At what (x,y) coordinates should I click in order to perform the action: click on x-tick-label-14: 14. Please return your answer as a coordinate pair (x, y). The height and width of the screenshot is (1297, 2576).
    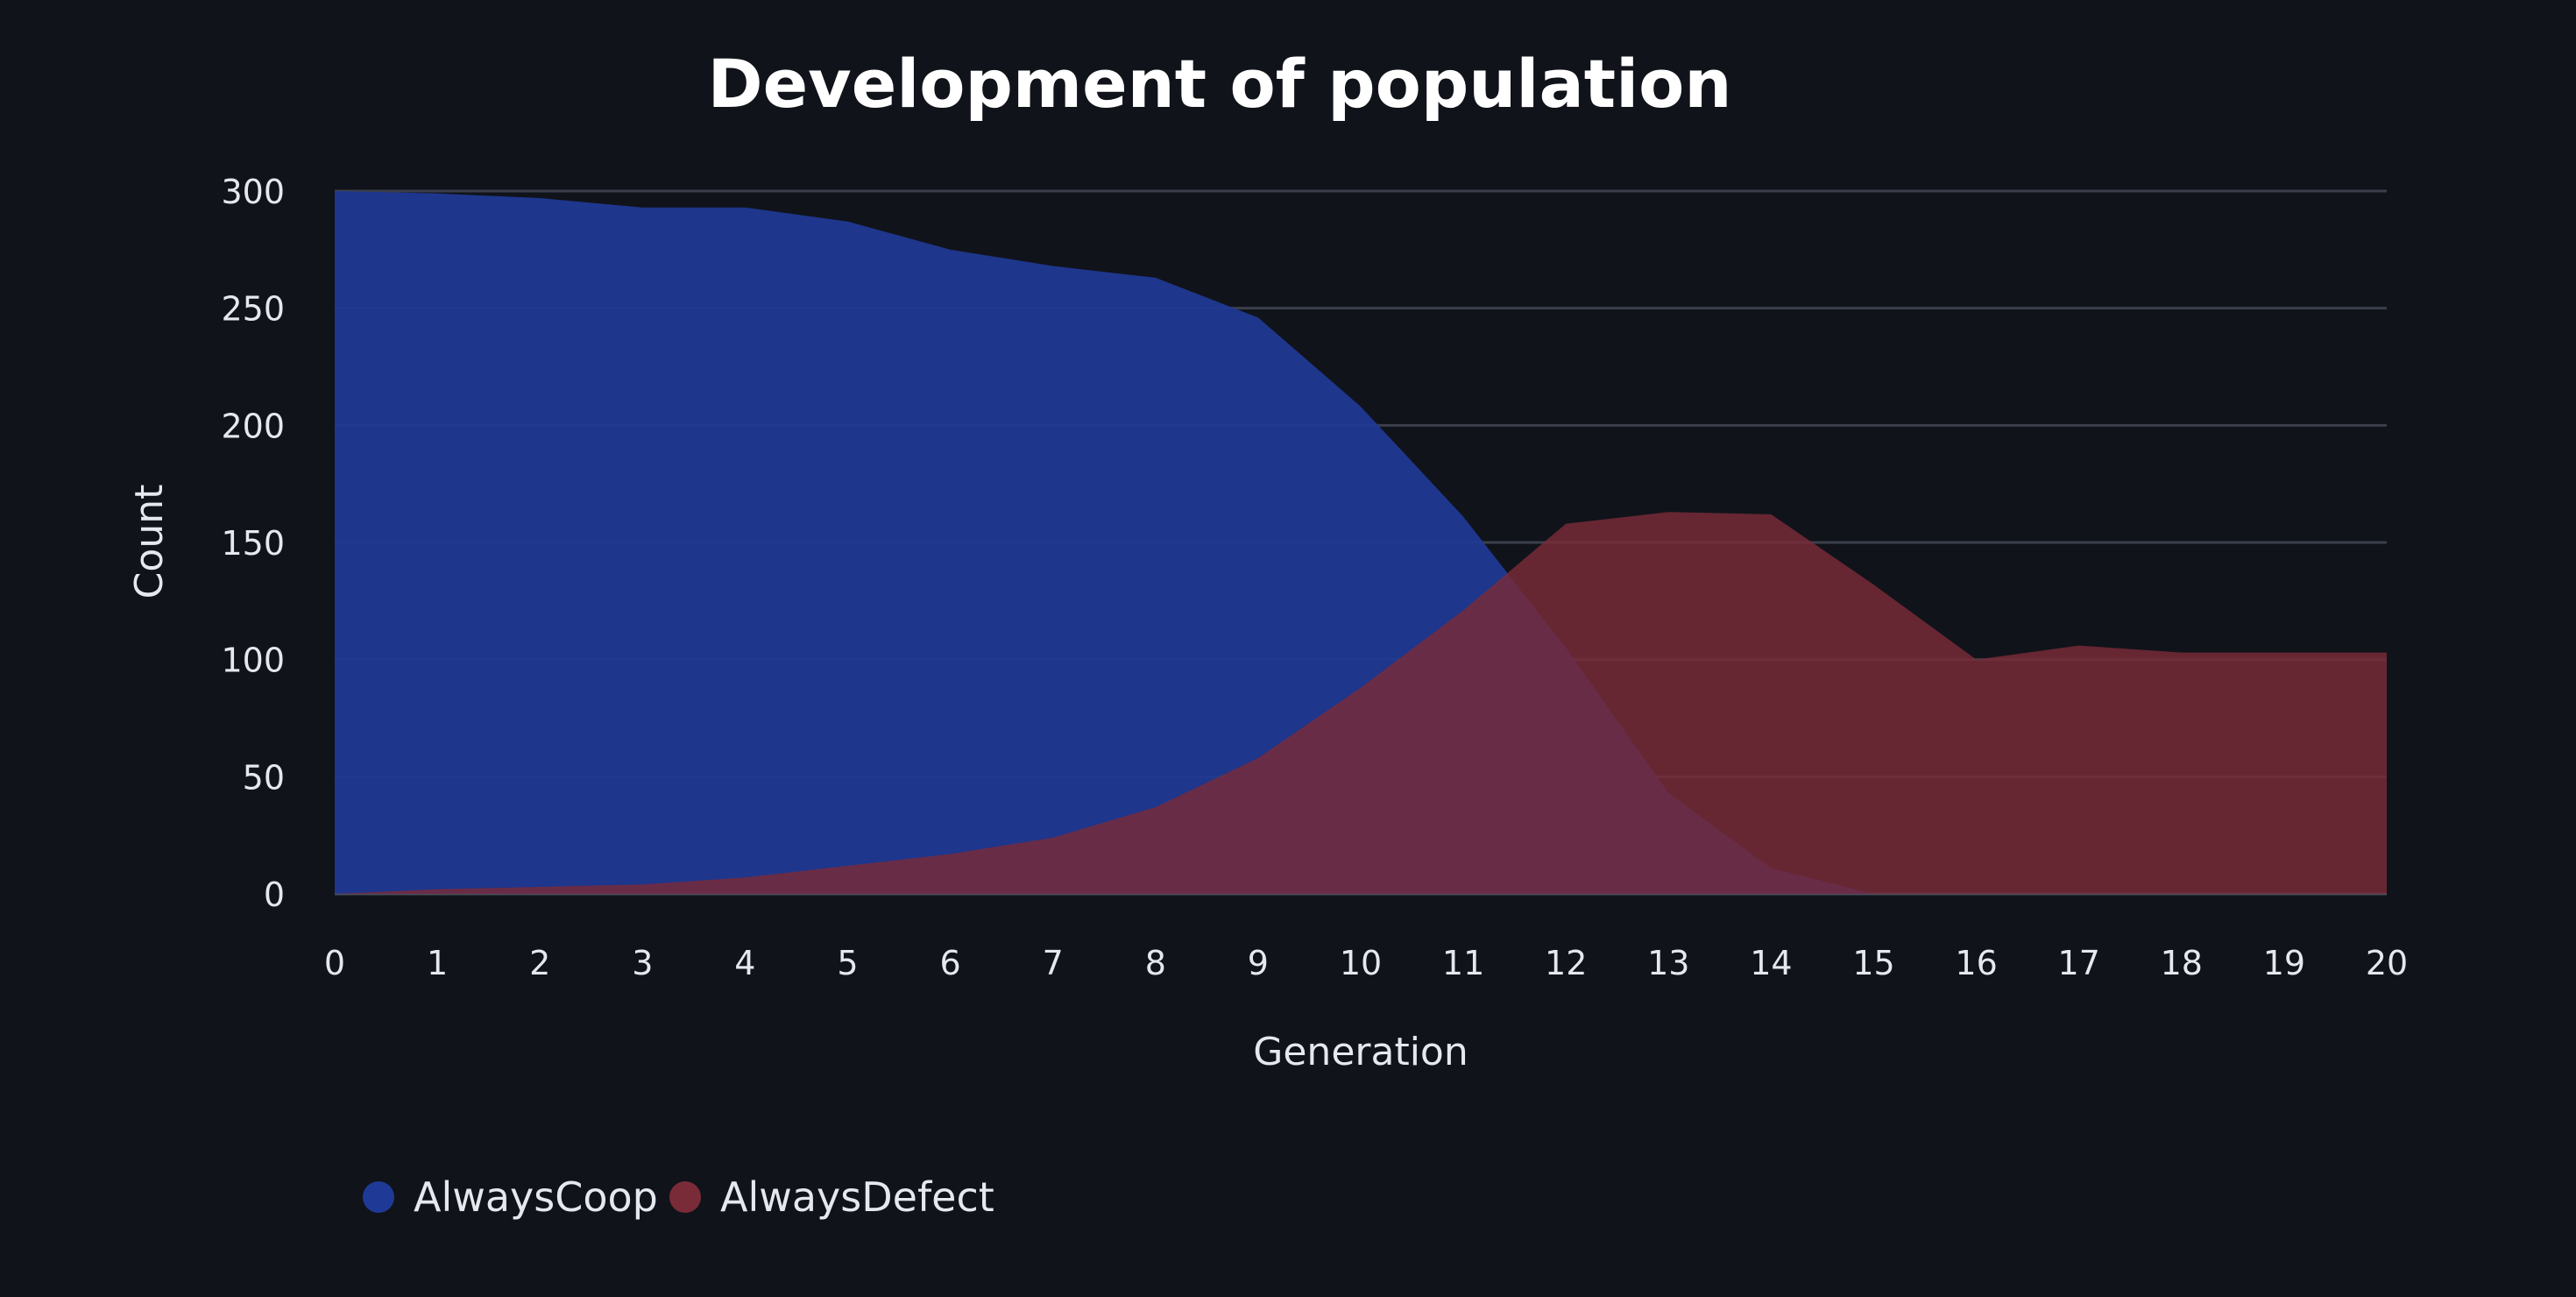
    Looking at the image, I should click on (1771, 963).